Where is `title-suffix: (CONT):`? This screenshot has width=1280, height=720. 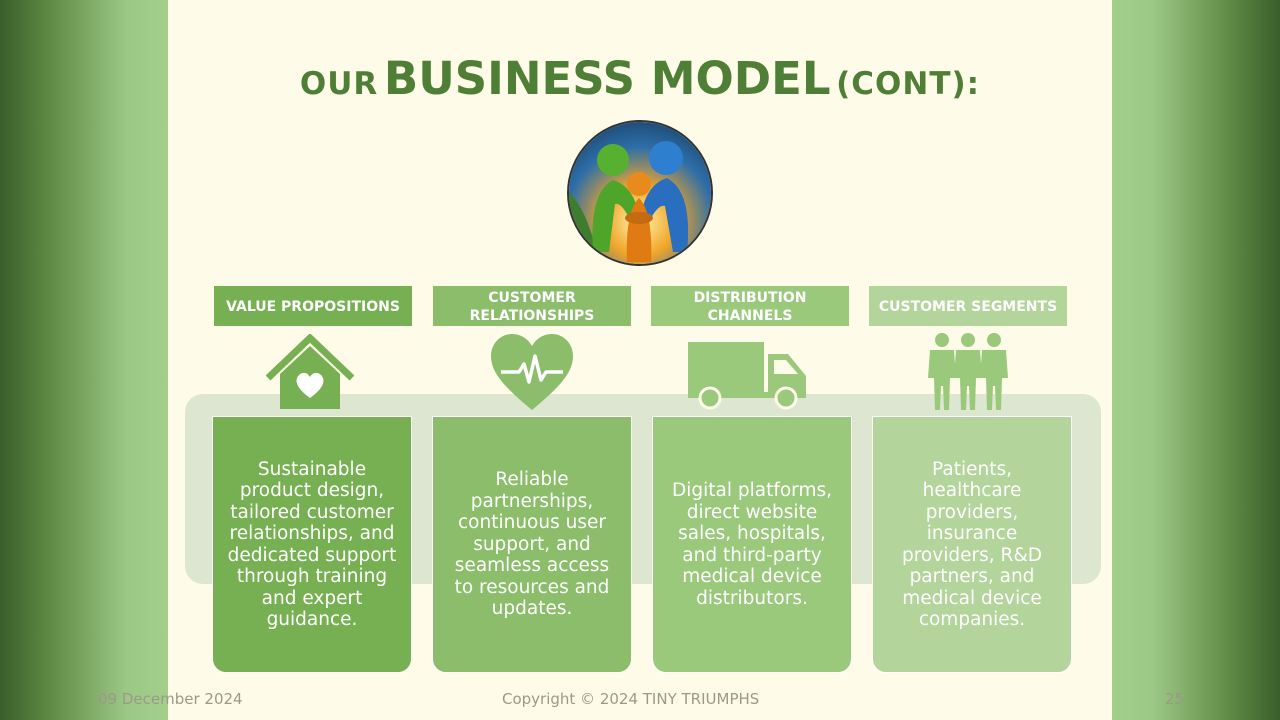
title-suffix: (CONT): is located at coordinates (908, 84).